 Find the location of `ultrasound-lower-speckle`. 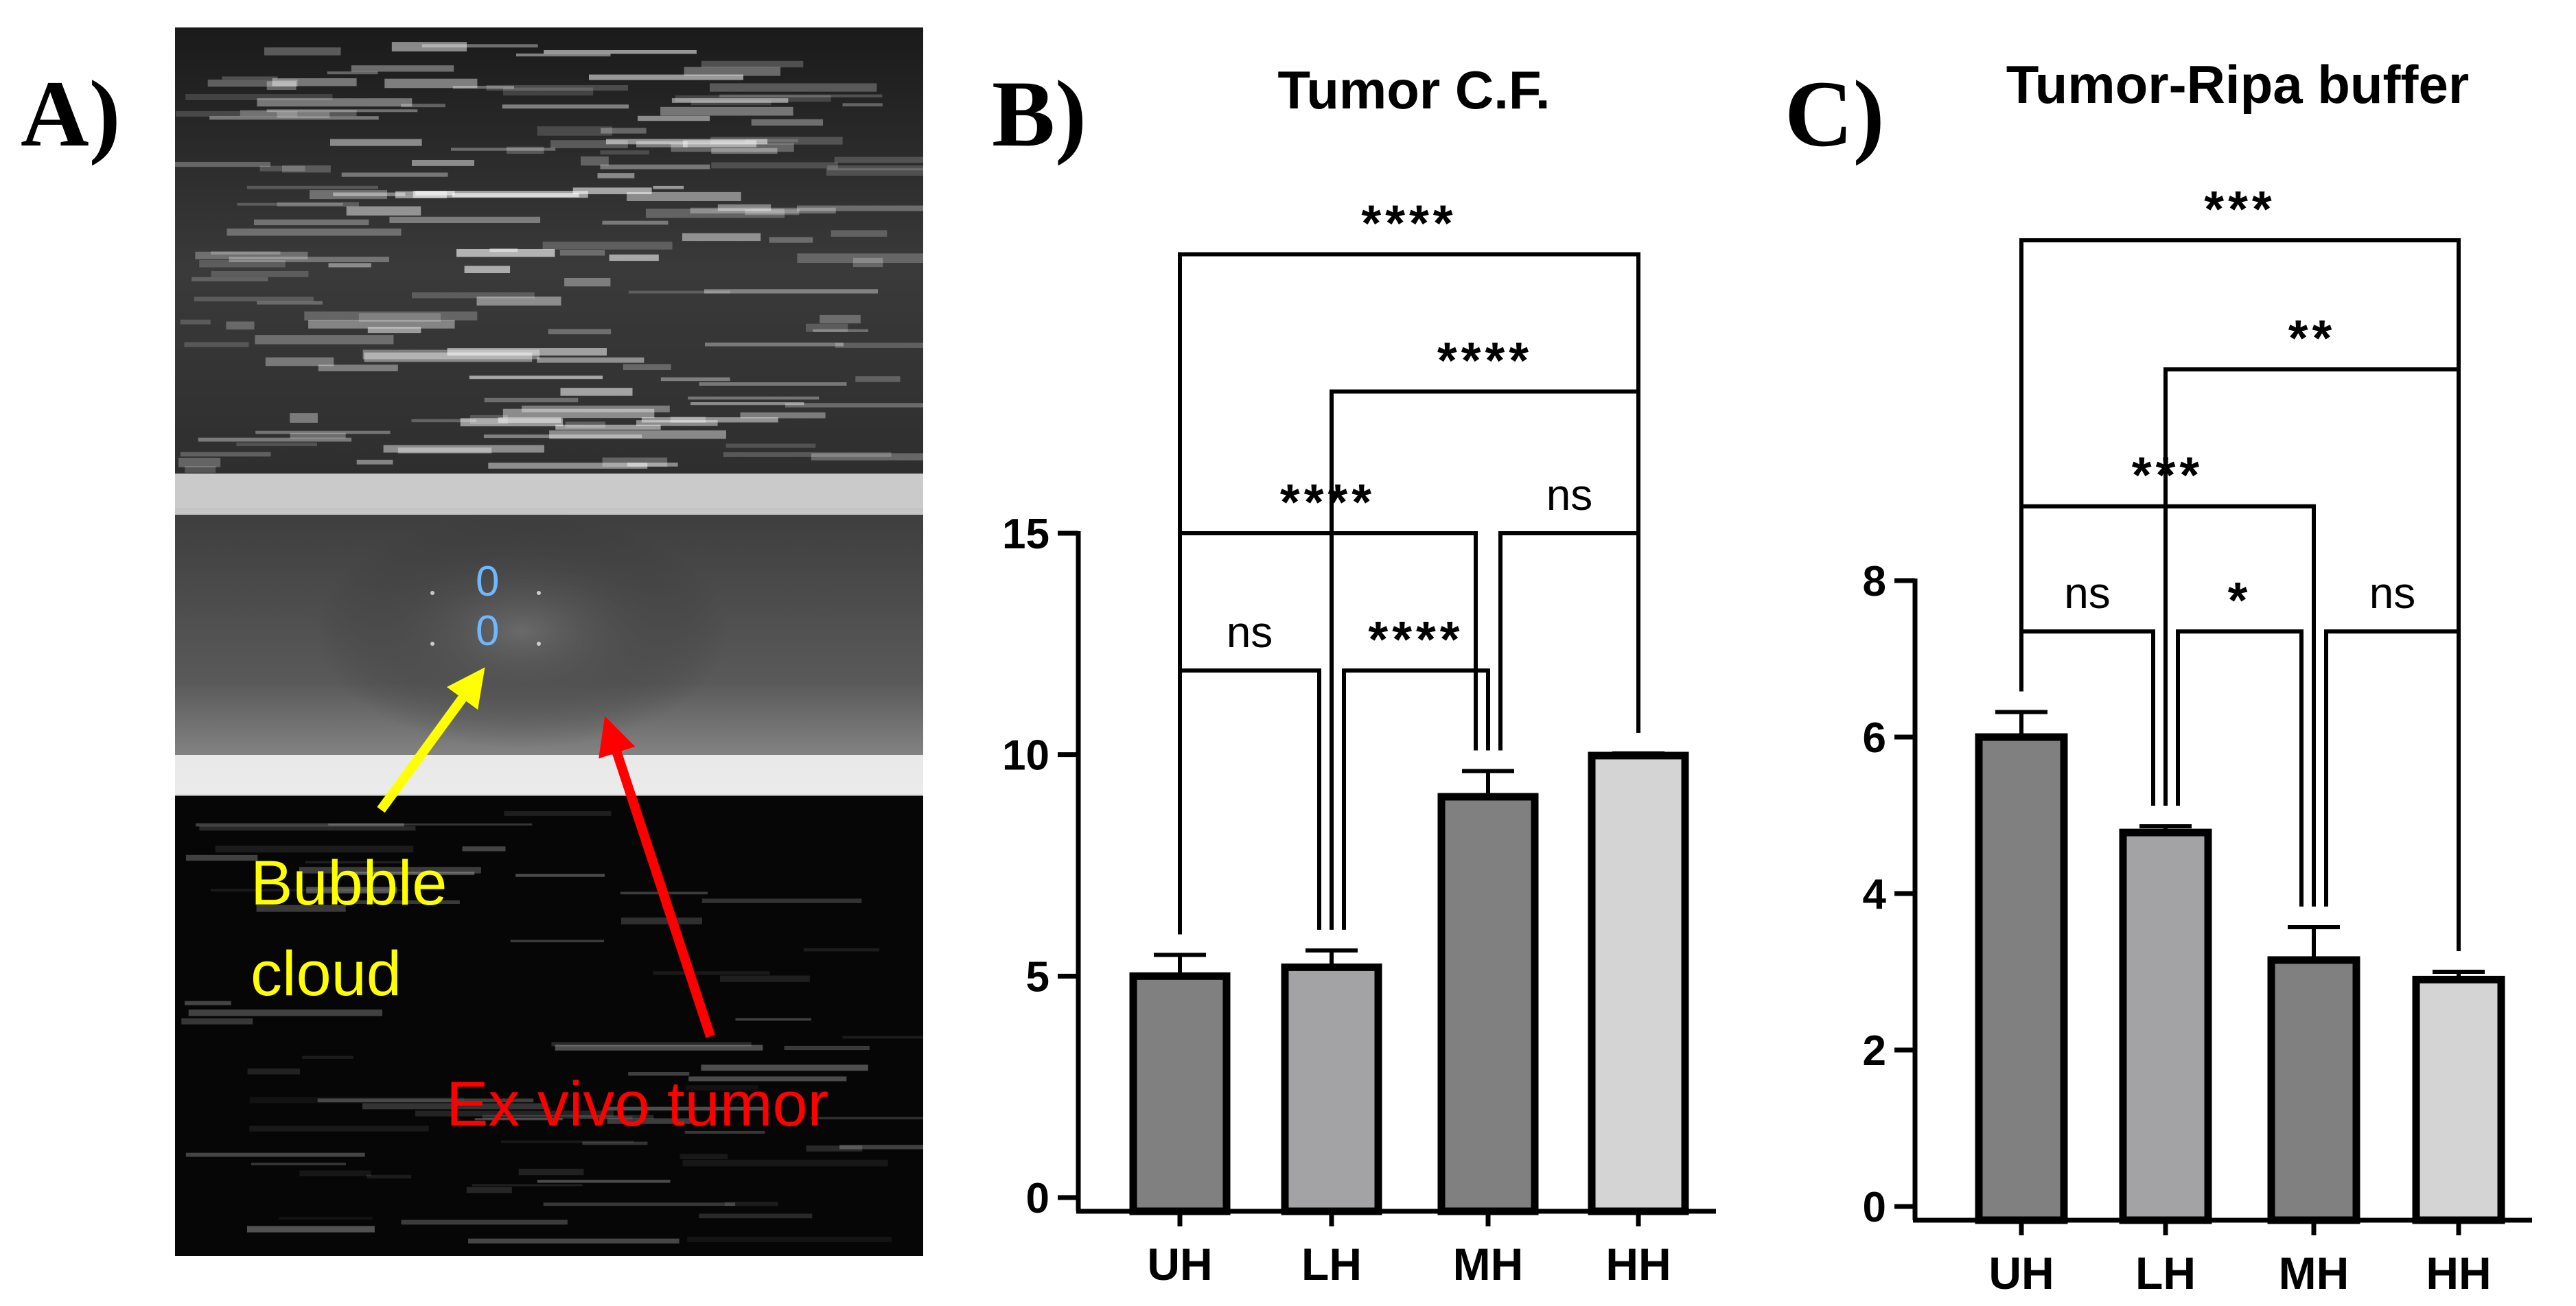

ultrasound-lower-speckle is located at coordinates (552, 1027).